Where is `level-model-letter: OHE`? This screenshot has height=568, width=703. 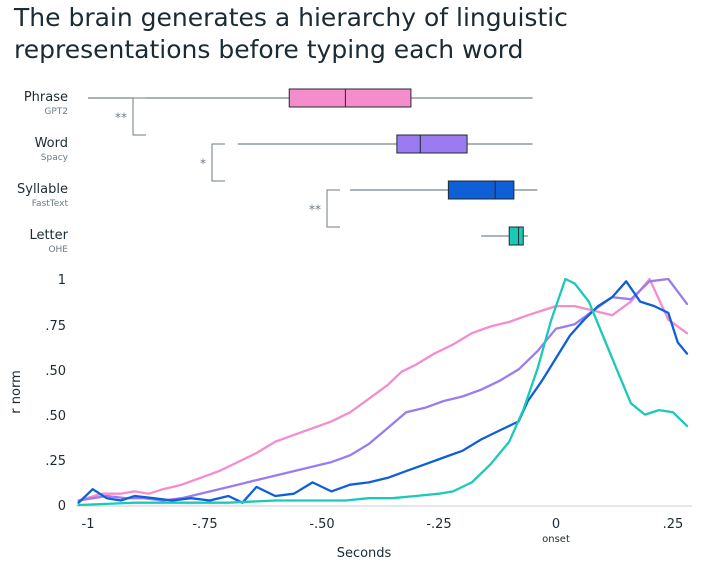 level-model-letter: OHE is located at coordinates (58, 250).